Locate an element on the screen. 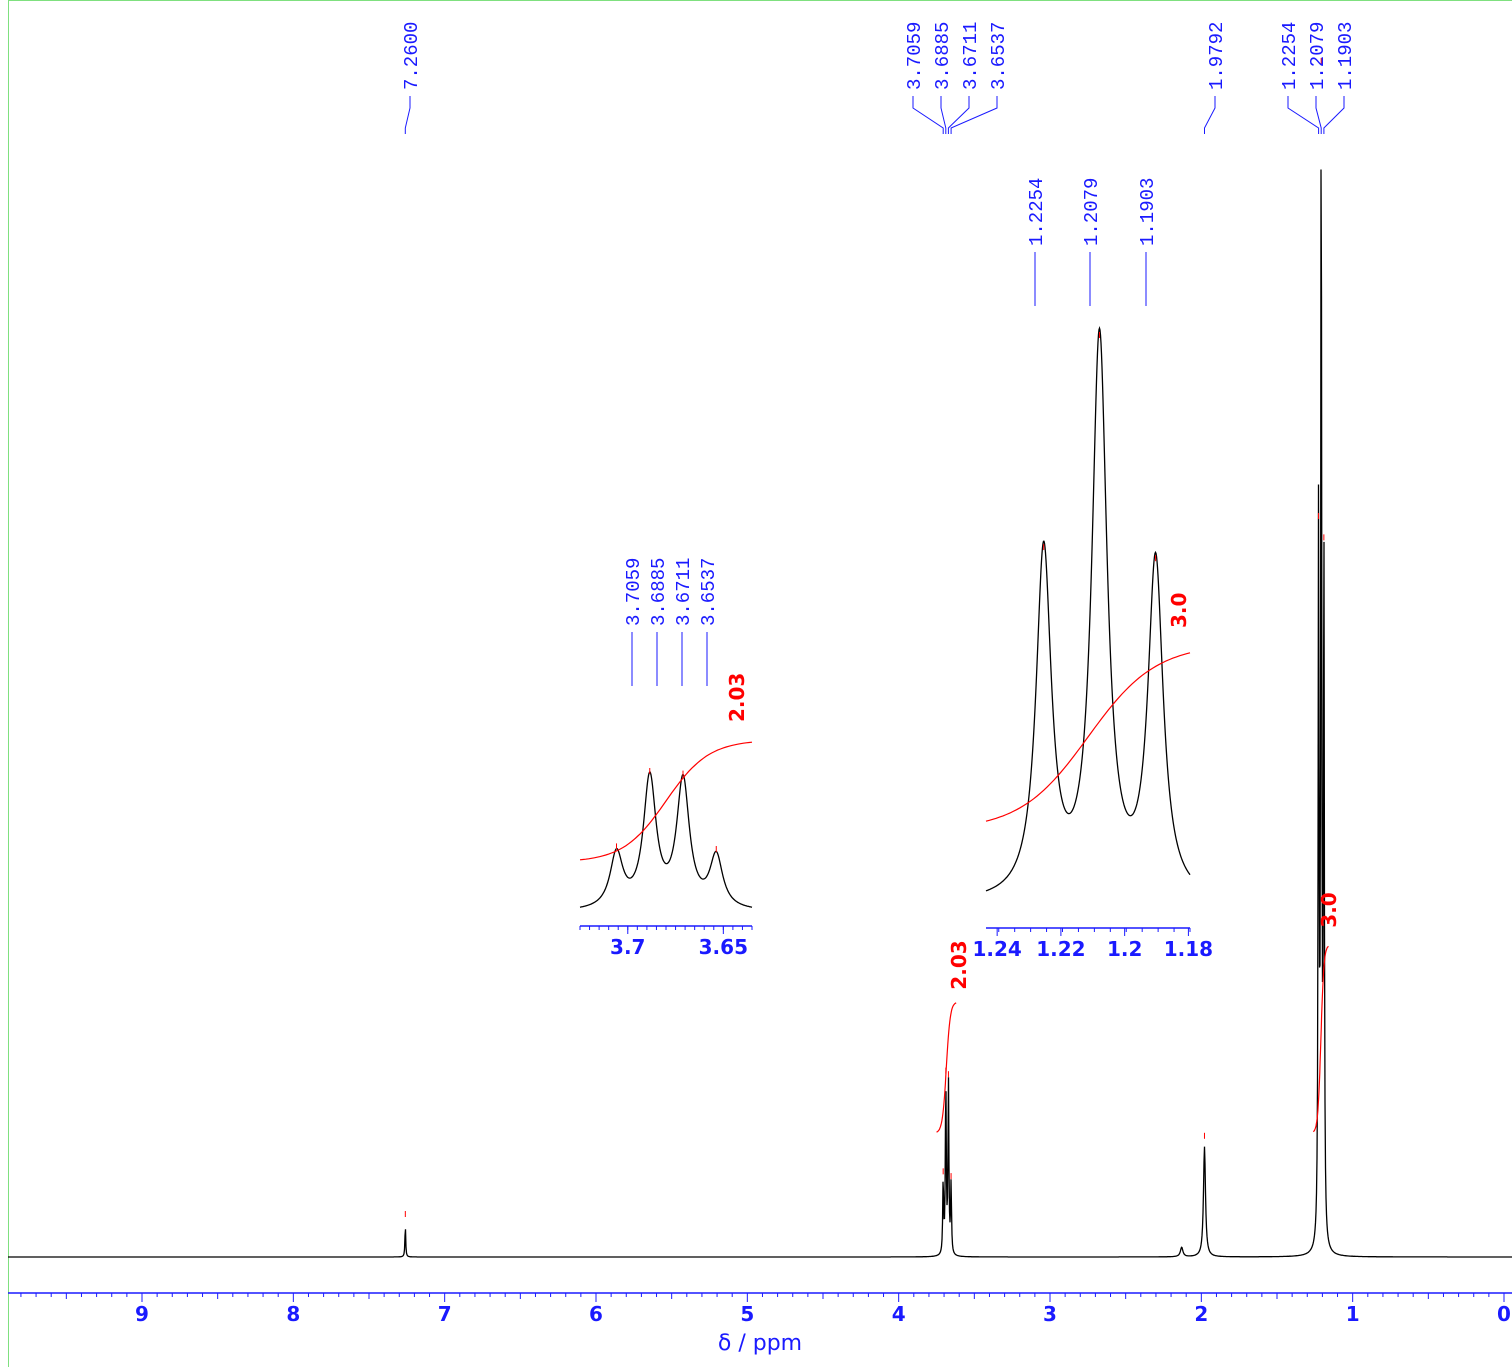  inset-ch2: 2.03 3.7 3.65 3.7059 3.6885 3.6711 3.6537 is located at coordinates (666, 758).